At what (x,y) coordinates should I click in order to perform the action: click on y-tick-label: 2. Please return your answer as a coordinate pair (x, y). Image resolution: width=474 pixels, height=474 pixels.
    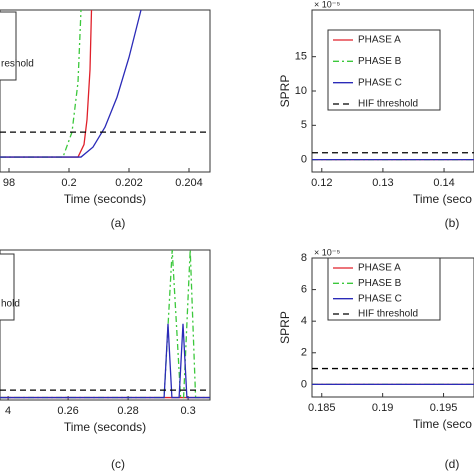
    Looking at the image, I should click on (304, 353).